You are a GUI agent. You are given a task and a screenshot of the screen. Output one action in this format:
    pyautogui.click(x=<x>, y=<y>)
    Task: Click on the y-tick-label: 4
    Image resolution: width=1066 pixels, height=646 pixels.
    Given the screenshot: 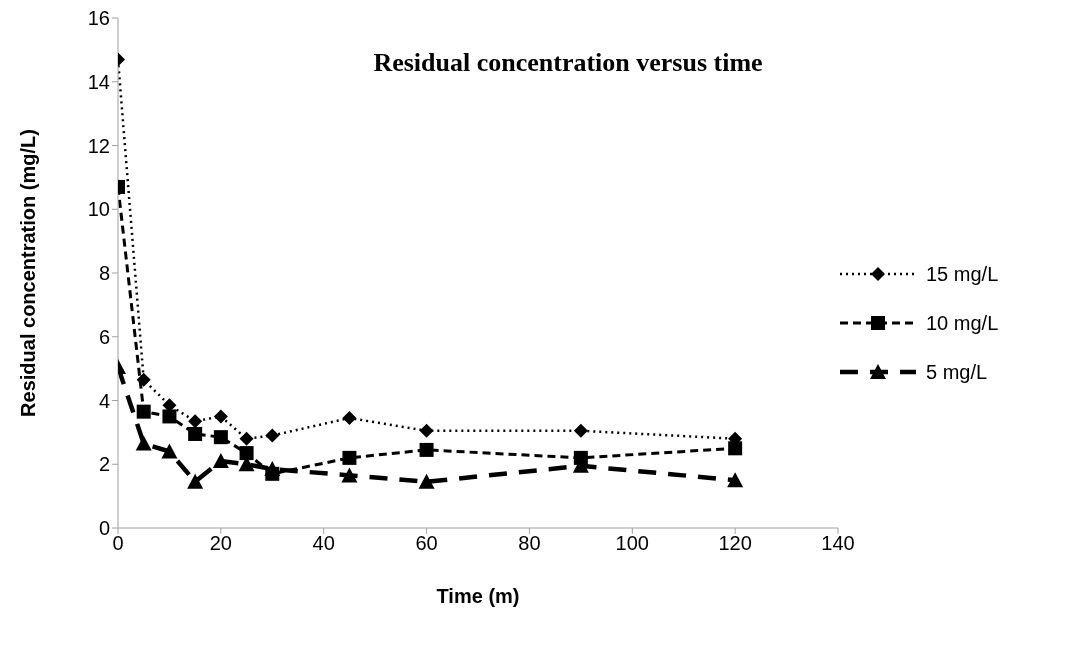 What is the action you would take?
    pyautogui.click(x=104, y=400)
    